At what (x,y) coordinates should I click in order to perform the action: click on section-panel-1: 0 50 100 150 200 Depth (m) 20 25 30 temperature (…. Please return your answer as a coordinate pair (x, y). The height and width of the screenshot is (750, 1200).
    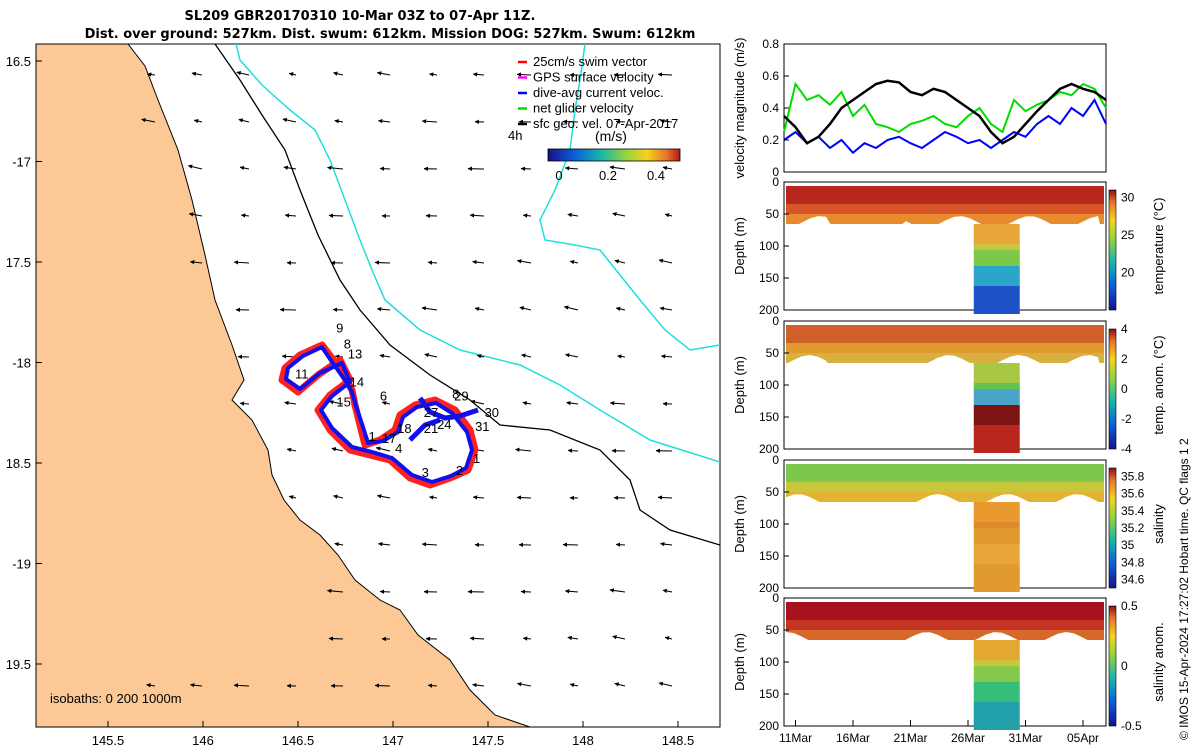
    Looking at the image, I should click on (949, 246).